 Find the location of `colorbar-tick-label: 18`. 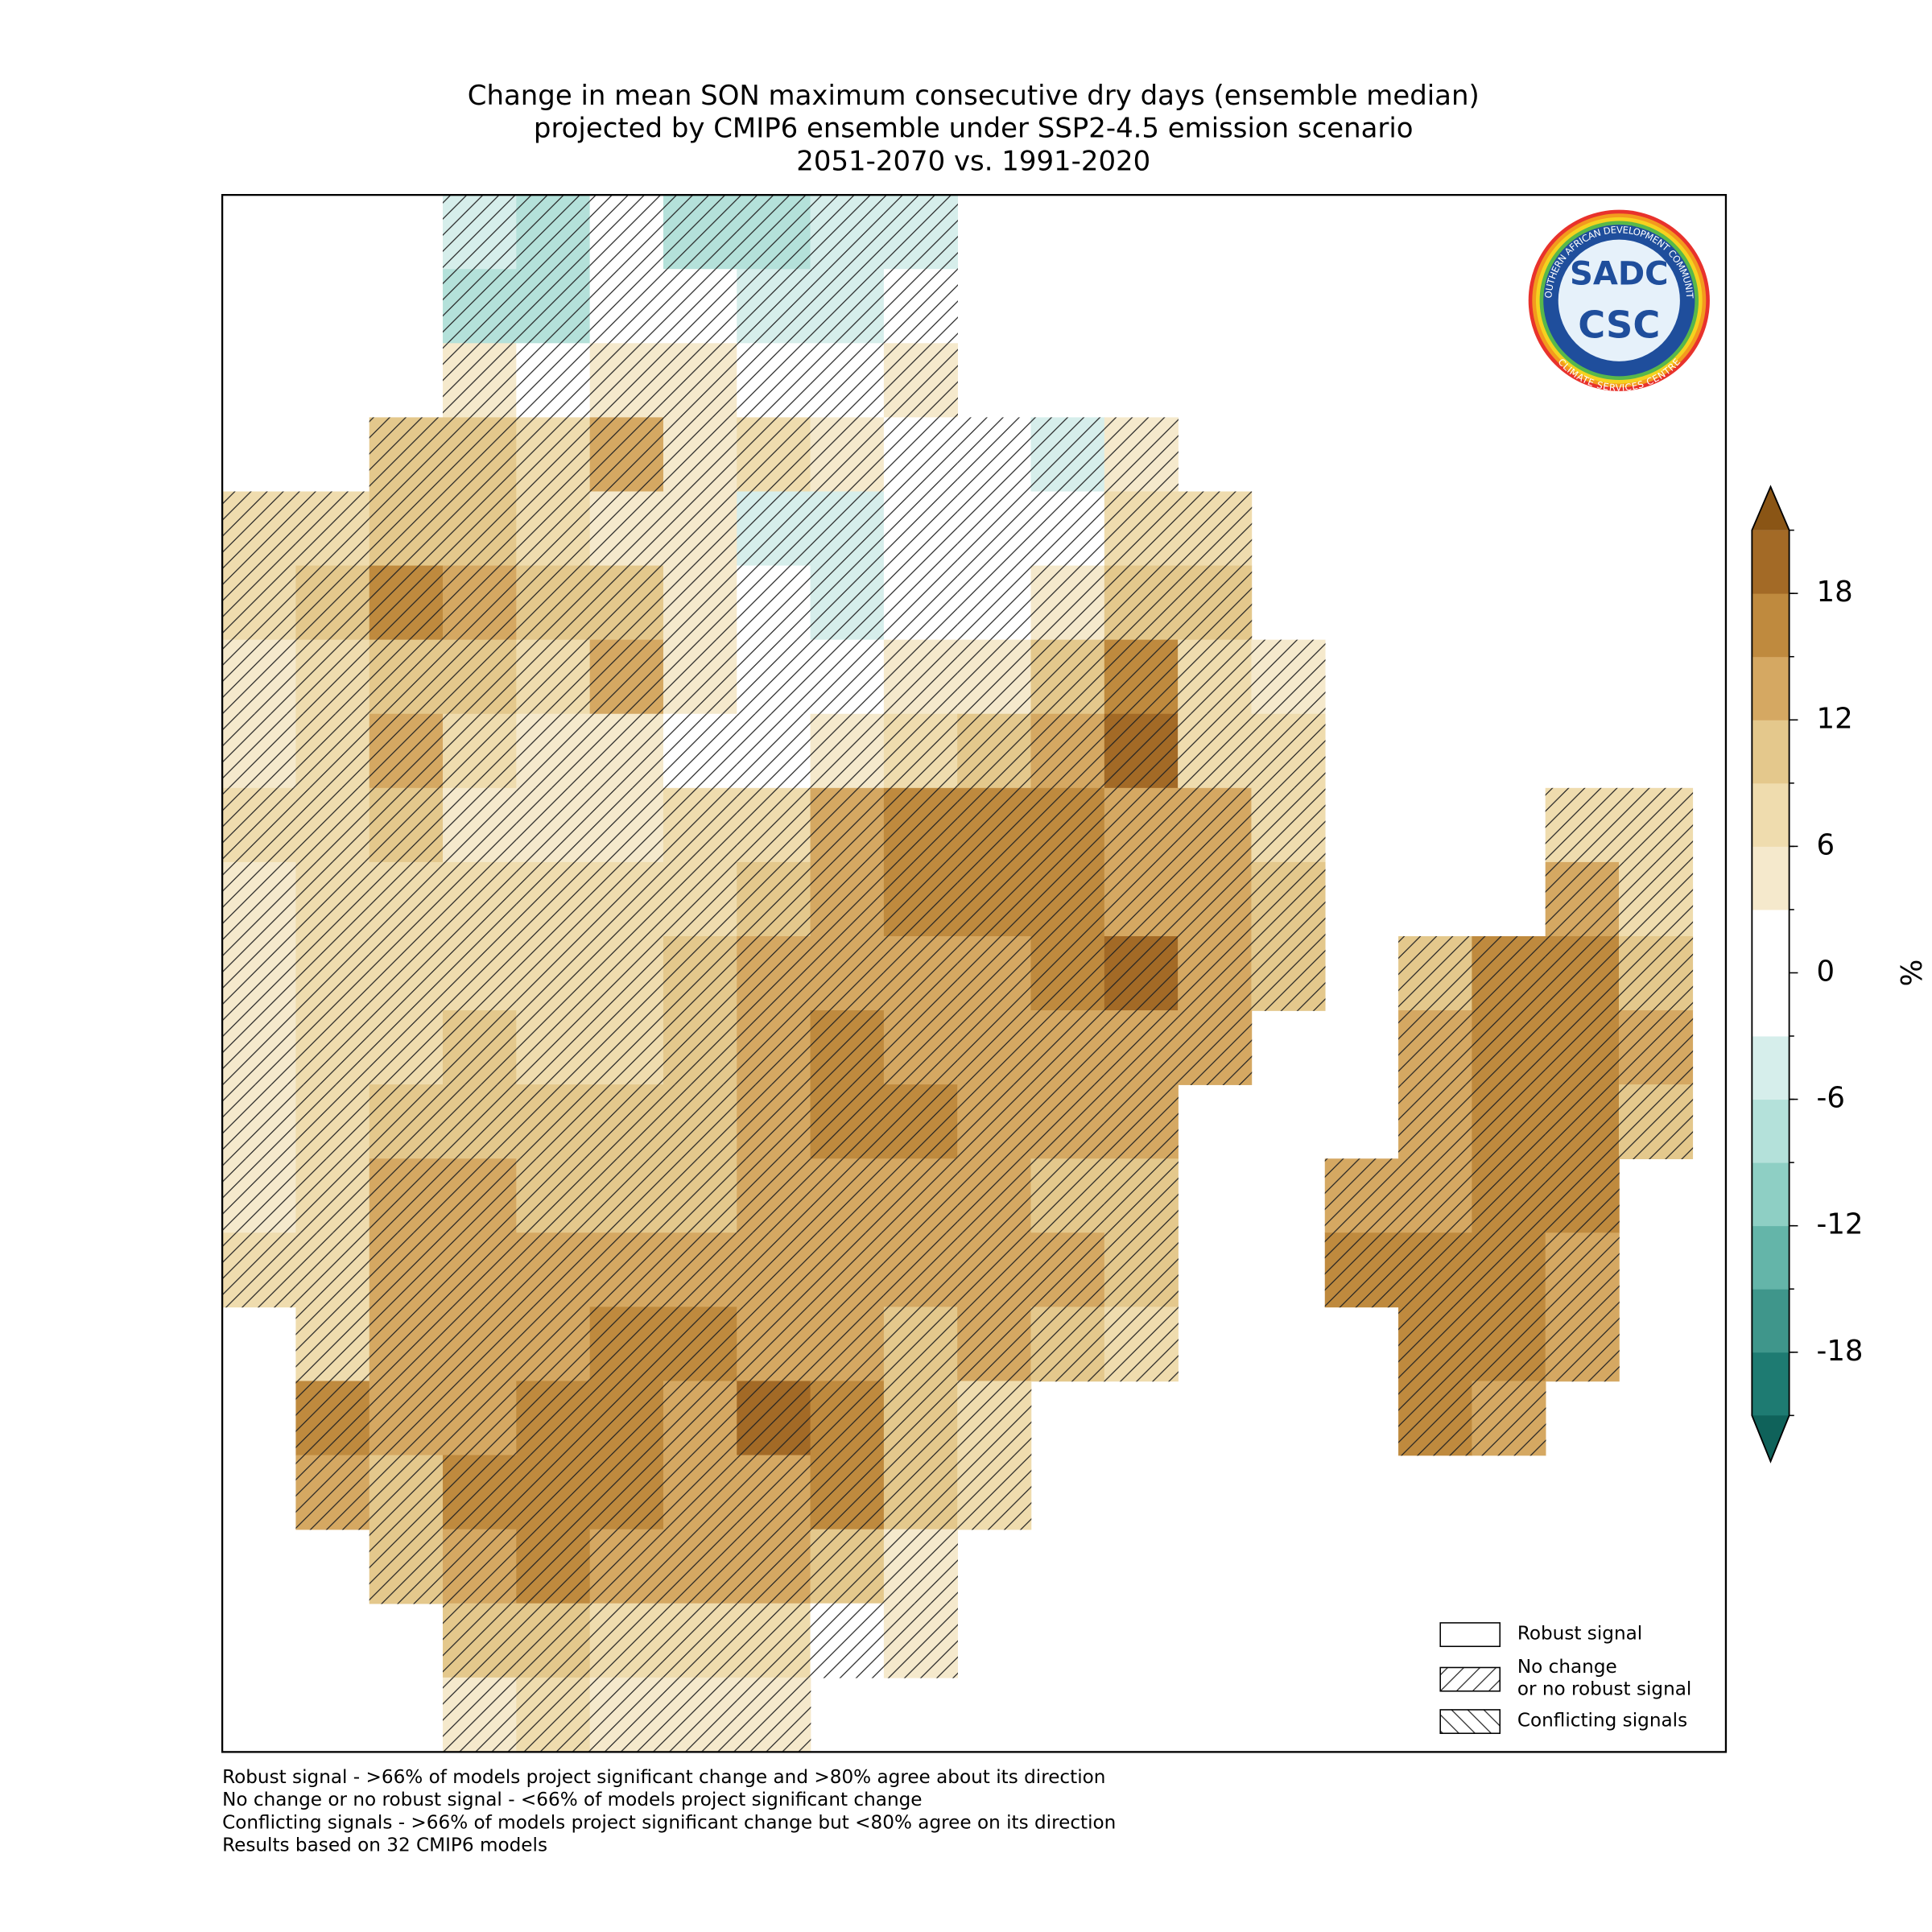

colorbar-tick-label: 18 is located at coordinates (1835, 592).